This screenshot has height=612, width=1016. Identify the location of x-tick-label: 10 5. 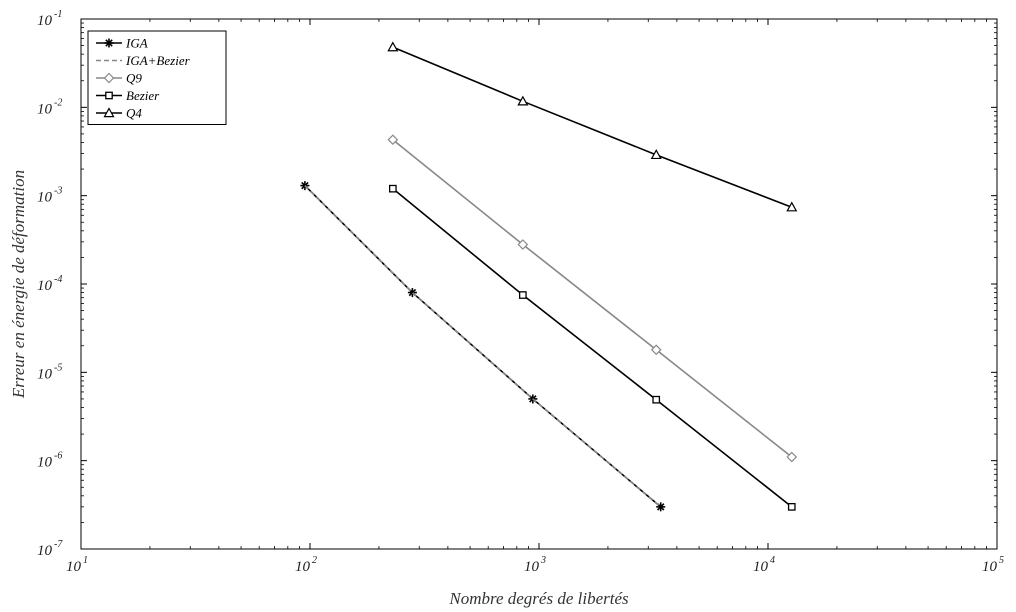
(993, 565).